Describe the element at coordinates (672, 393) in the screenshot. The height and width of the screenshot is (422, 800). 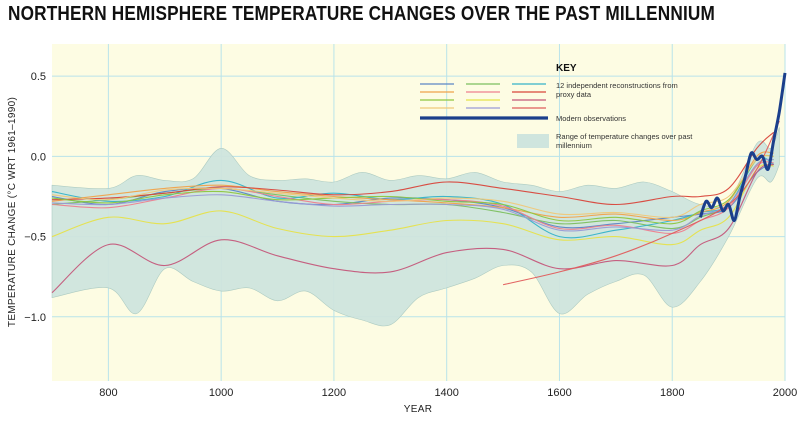
I see `x-tick-label: 1800` at that location.